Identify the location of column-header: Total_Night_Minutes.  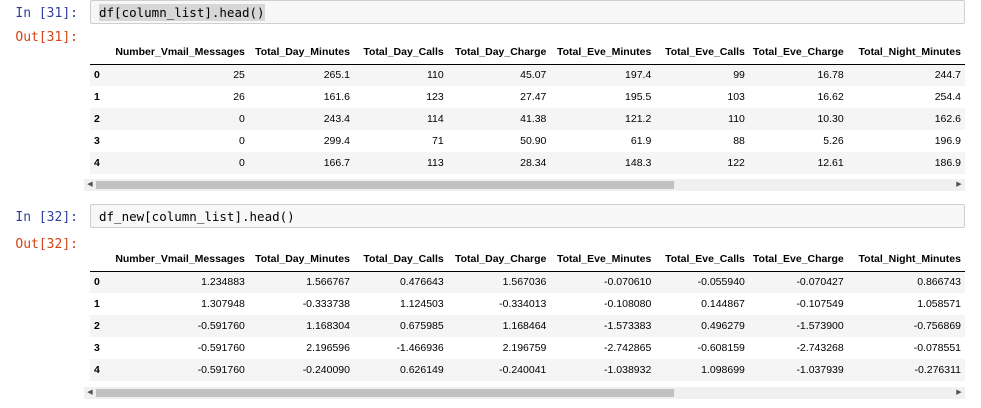
(906, 256).